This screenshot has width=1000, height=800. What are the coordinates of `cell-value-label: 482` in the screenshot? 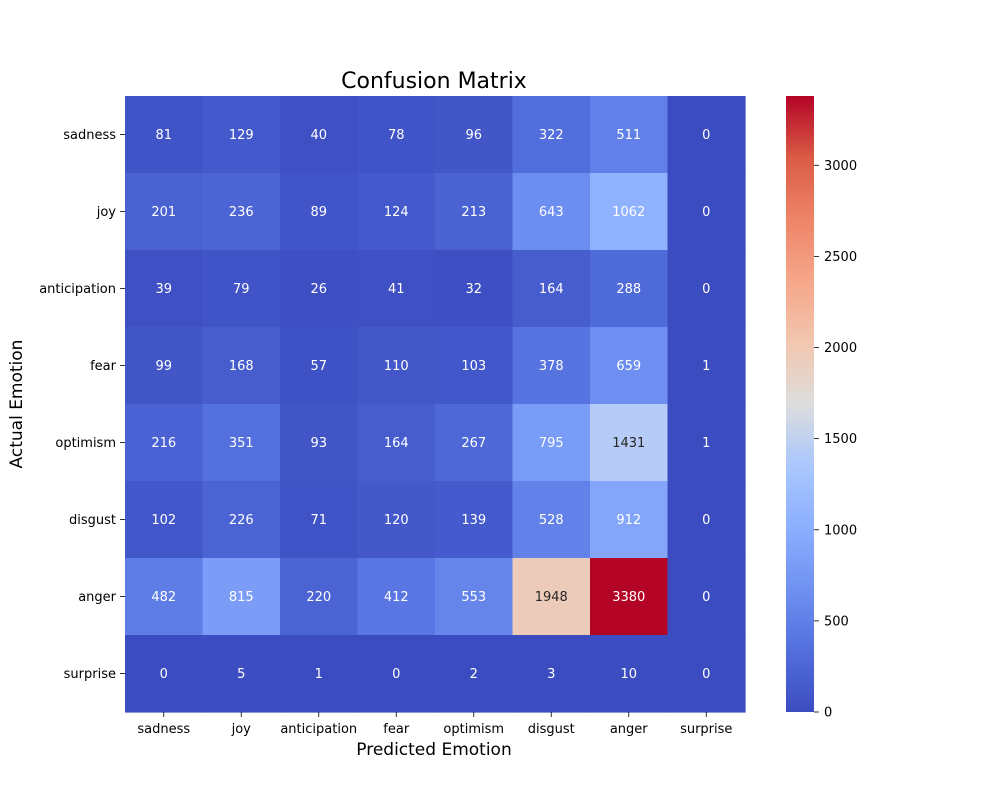 It's located at (163, 597).